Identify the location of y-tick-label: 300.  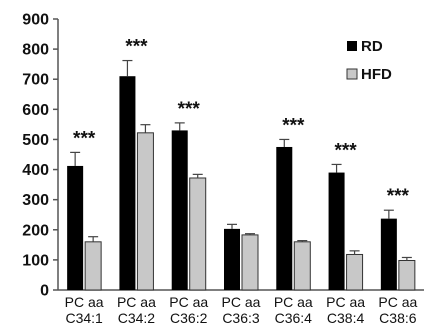
(35, 200).